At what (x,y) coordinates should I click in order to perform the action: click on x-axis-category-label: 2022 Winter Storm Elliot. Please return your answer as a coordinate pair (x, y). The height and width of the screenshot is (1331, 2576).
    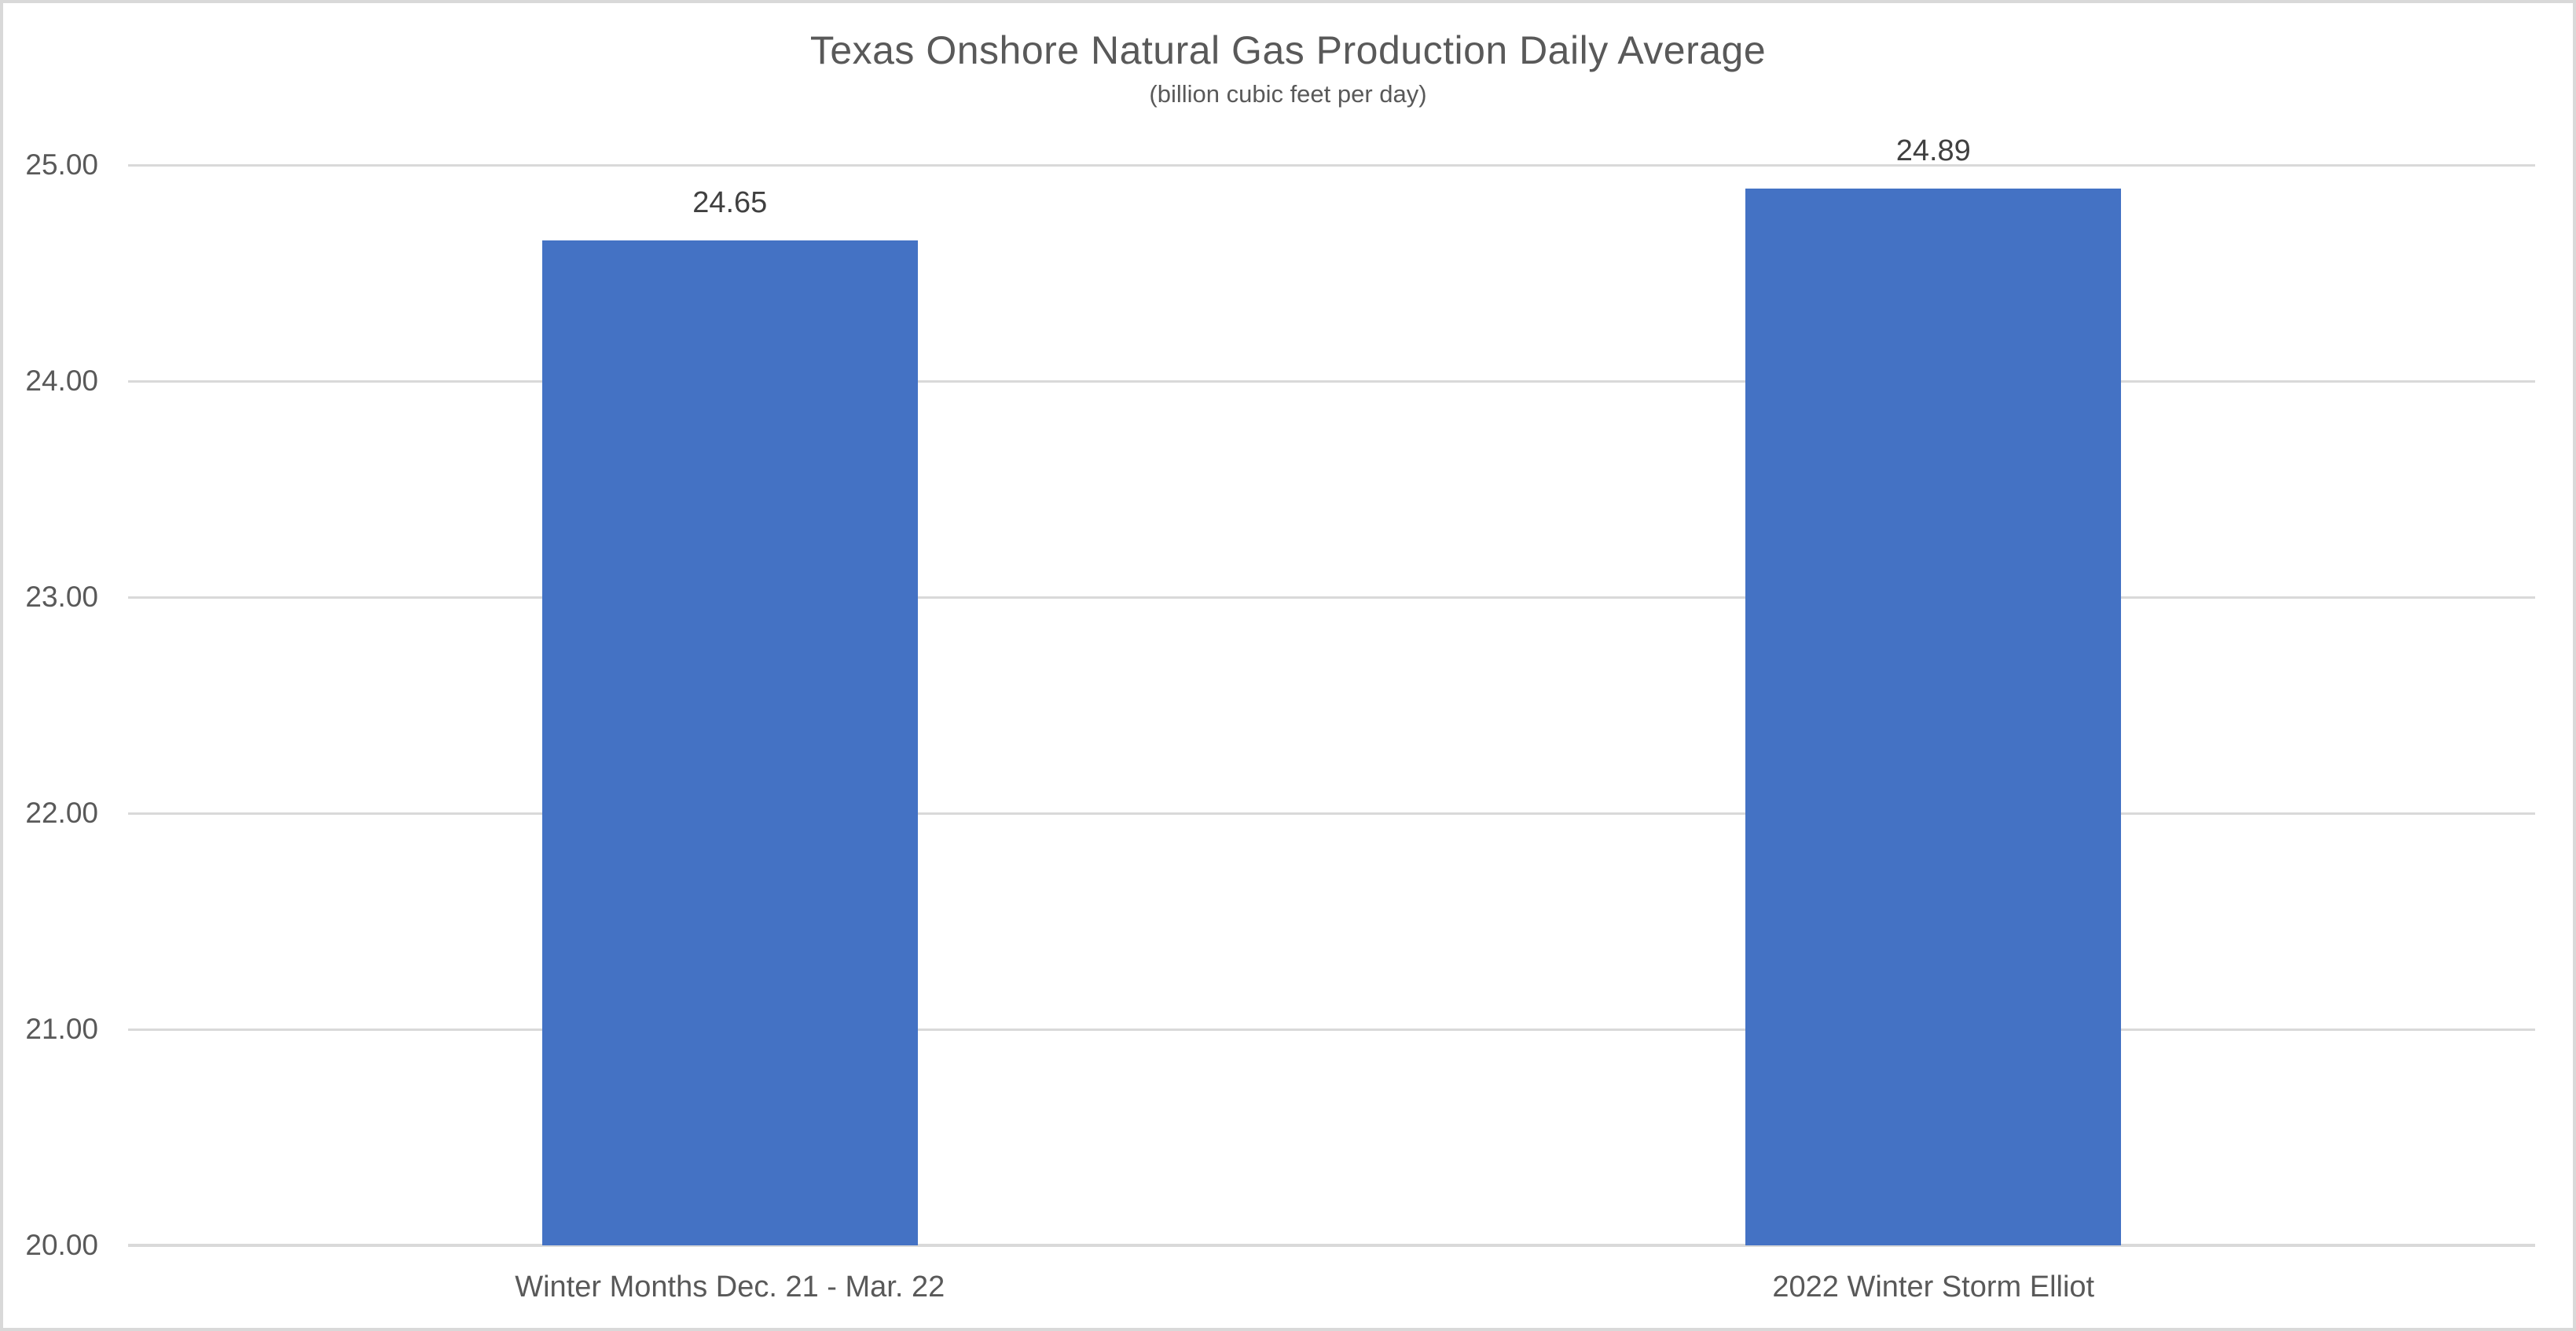
    Looking at the image, I should click on (1933, 1287).